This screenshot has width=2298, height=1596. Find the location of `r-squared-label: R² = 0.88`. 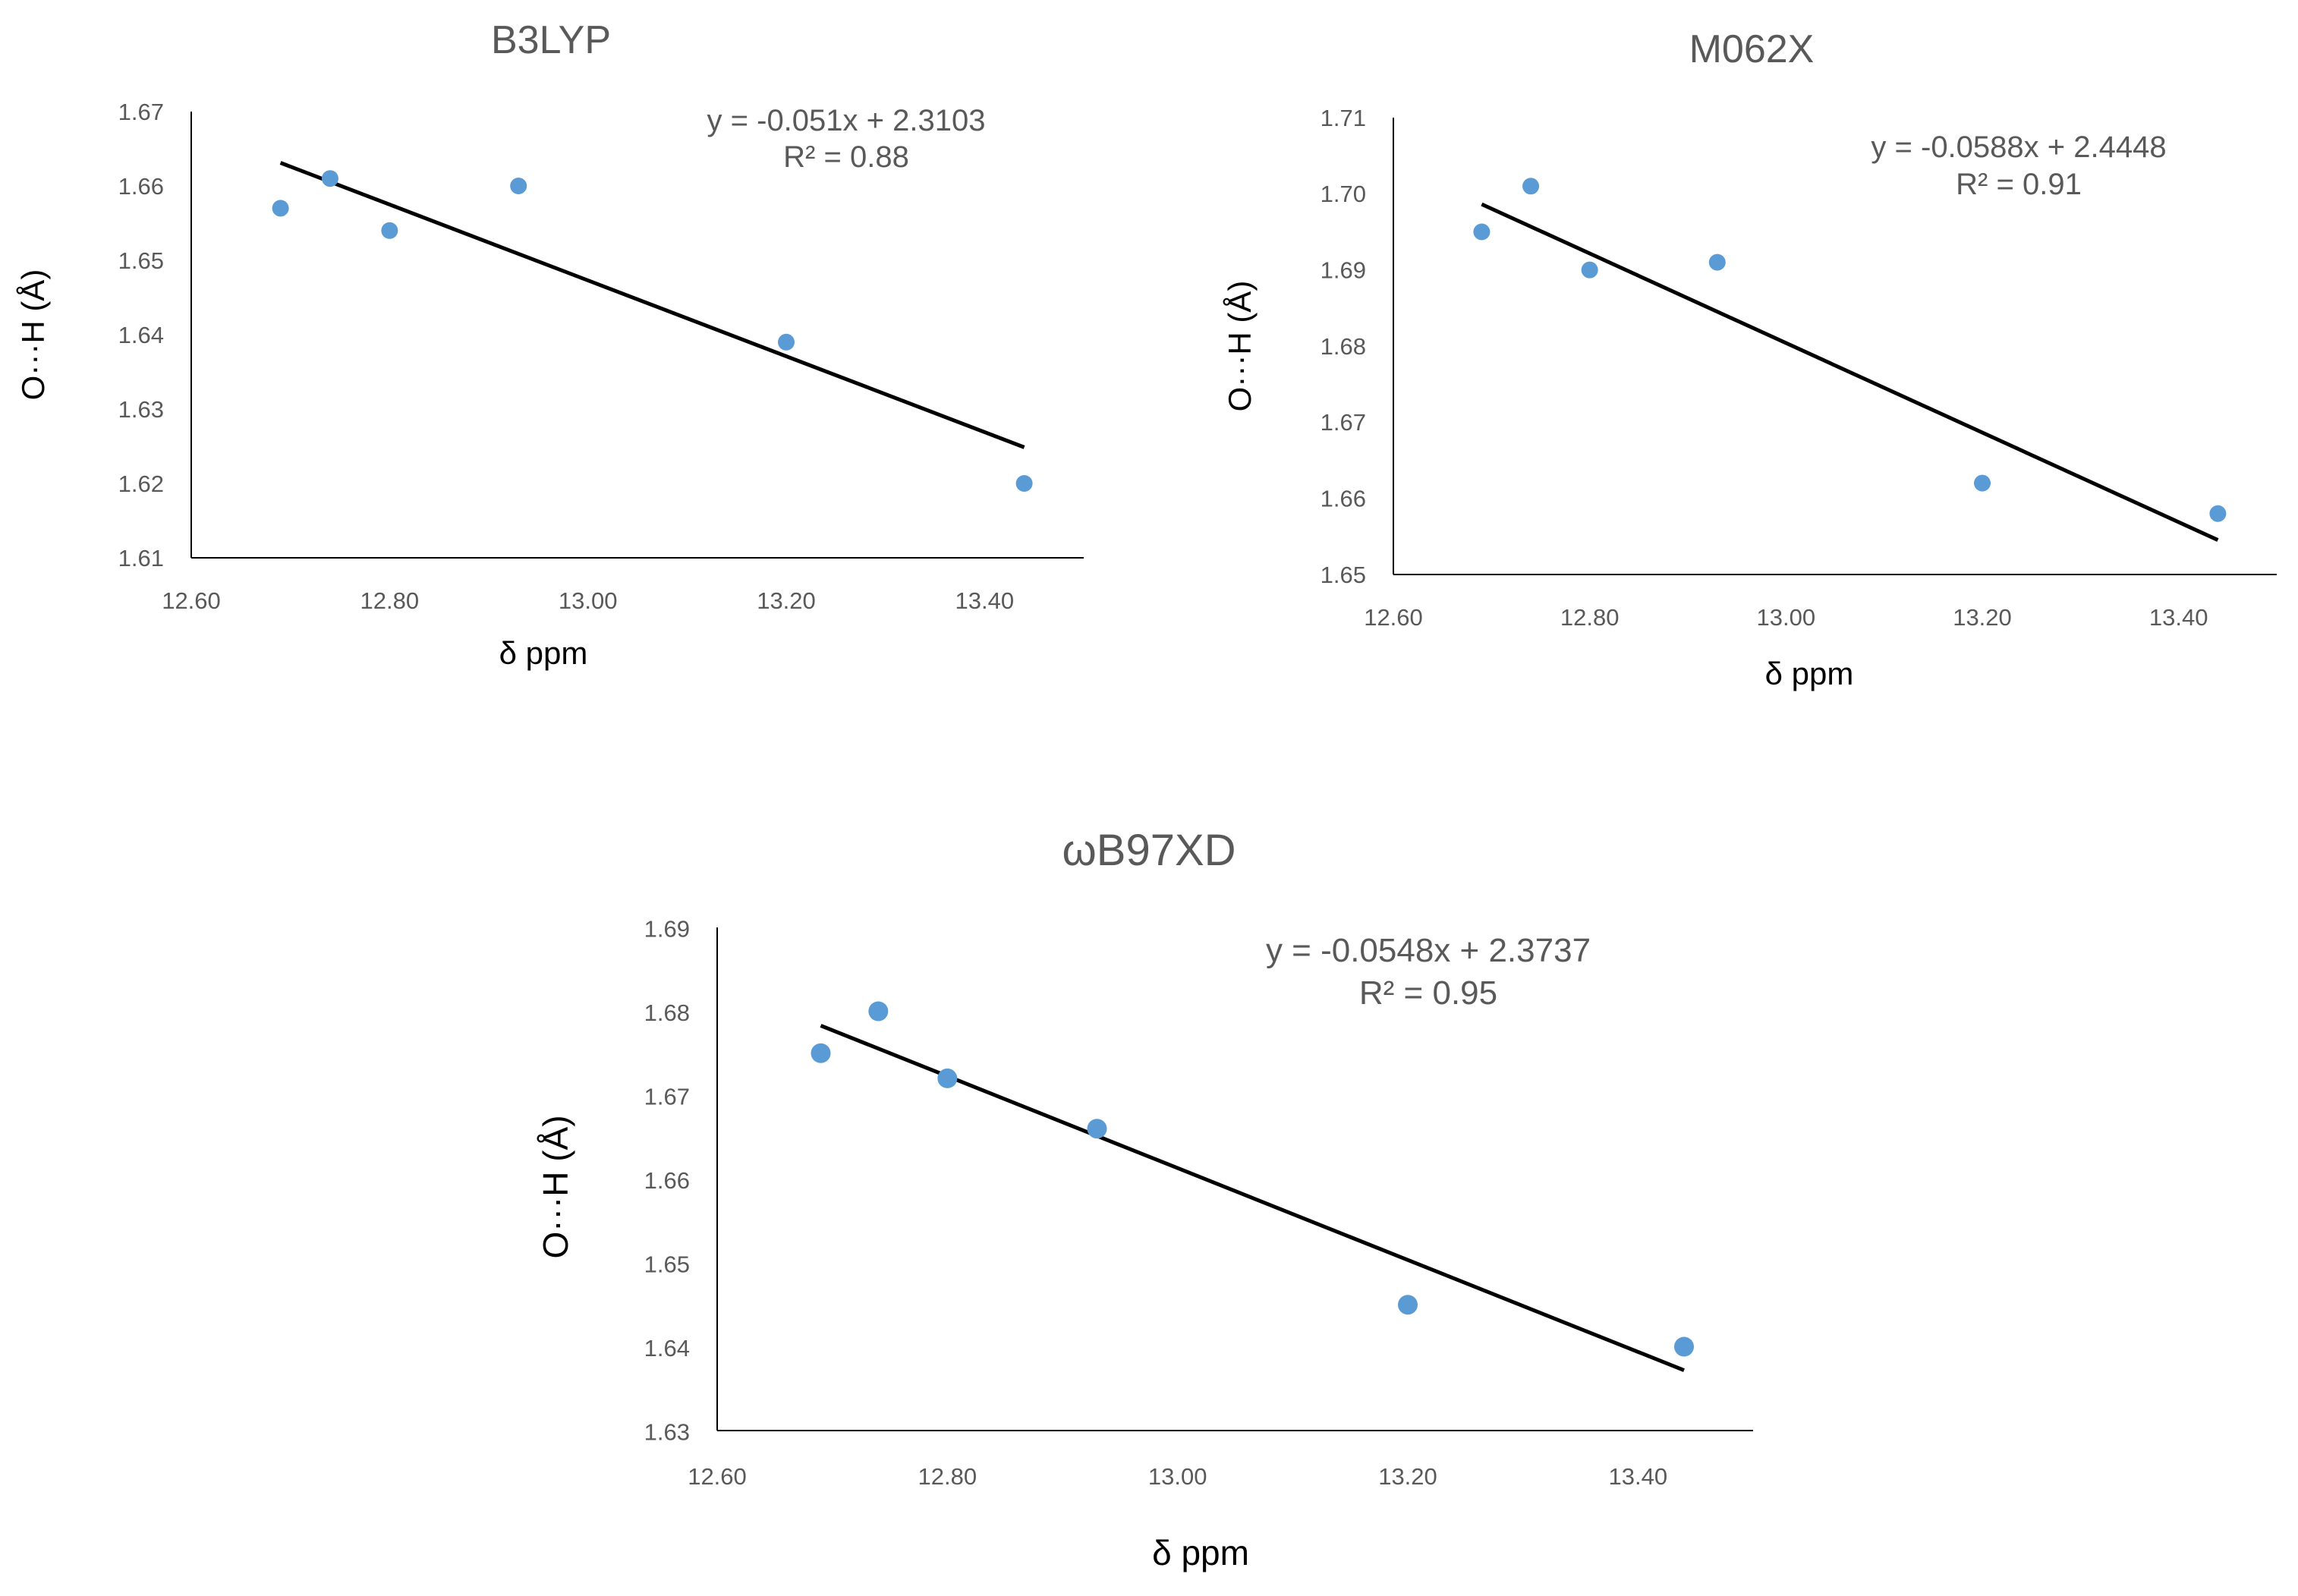

r-squared-label: R² = 0.88 is located at coordinates (846, 157).